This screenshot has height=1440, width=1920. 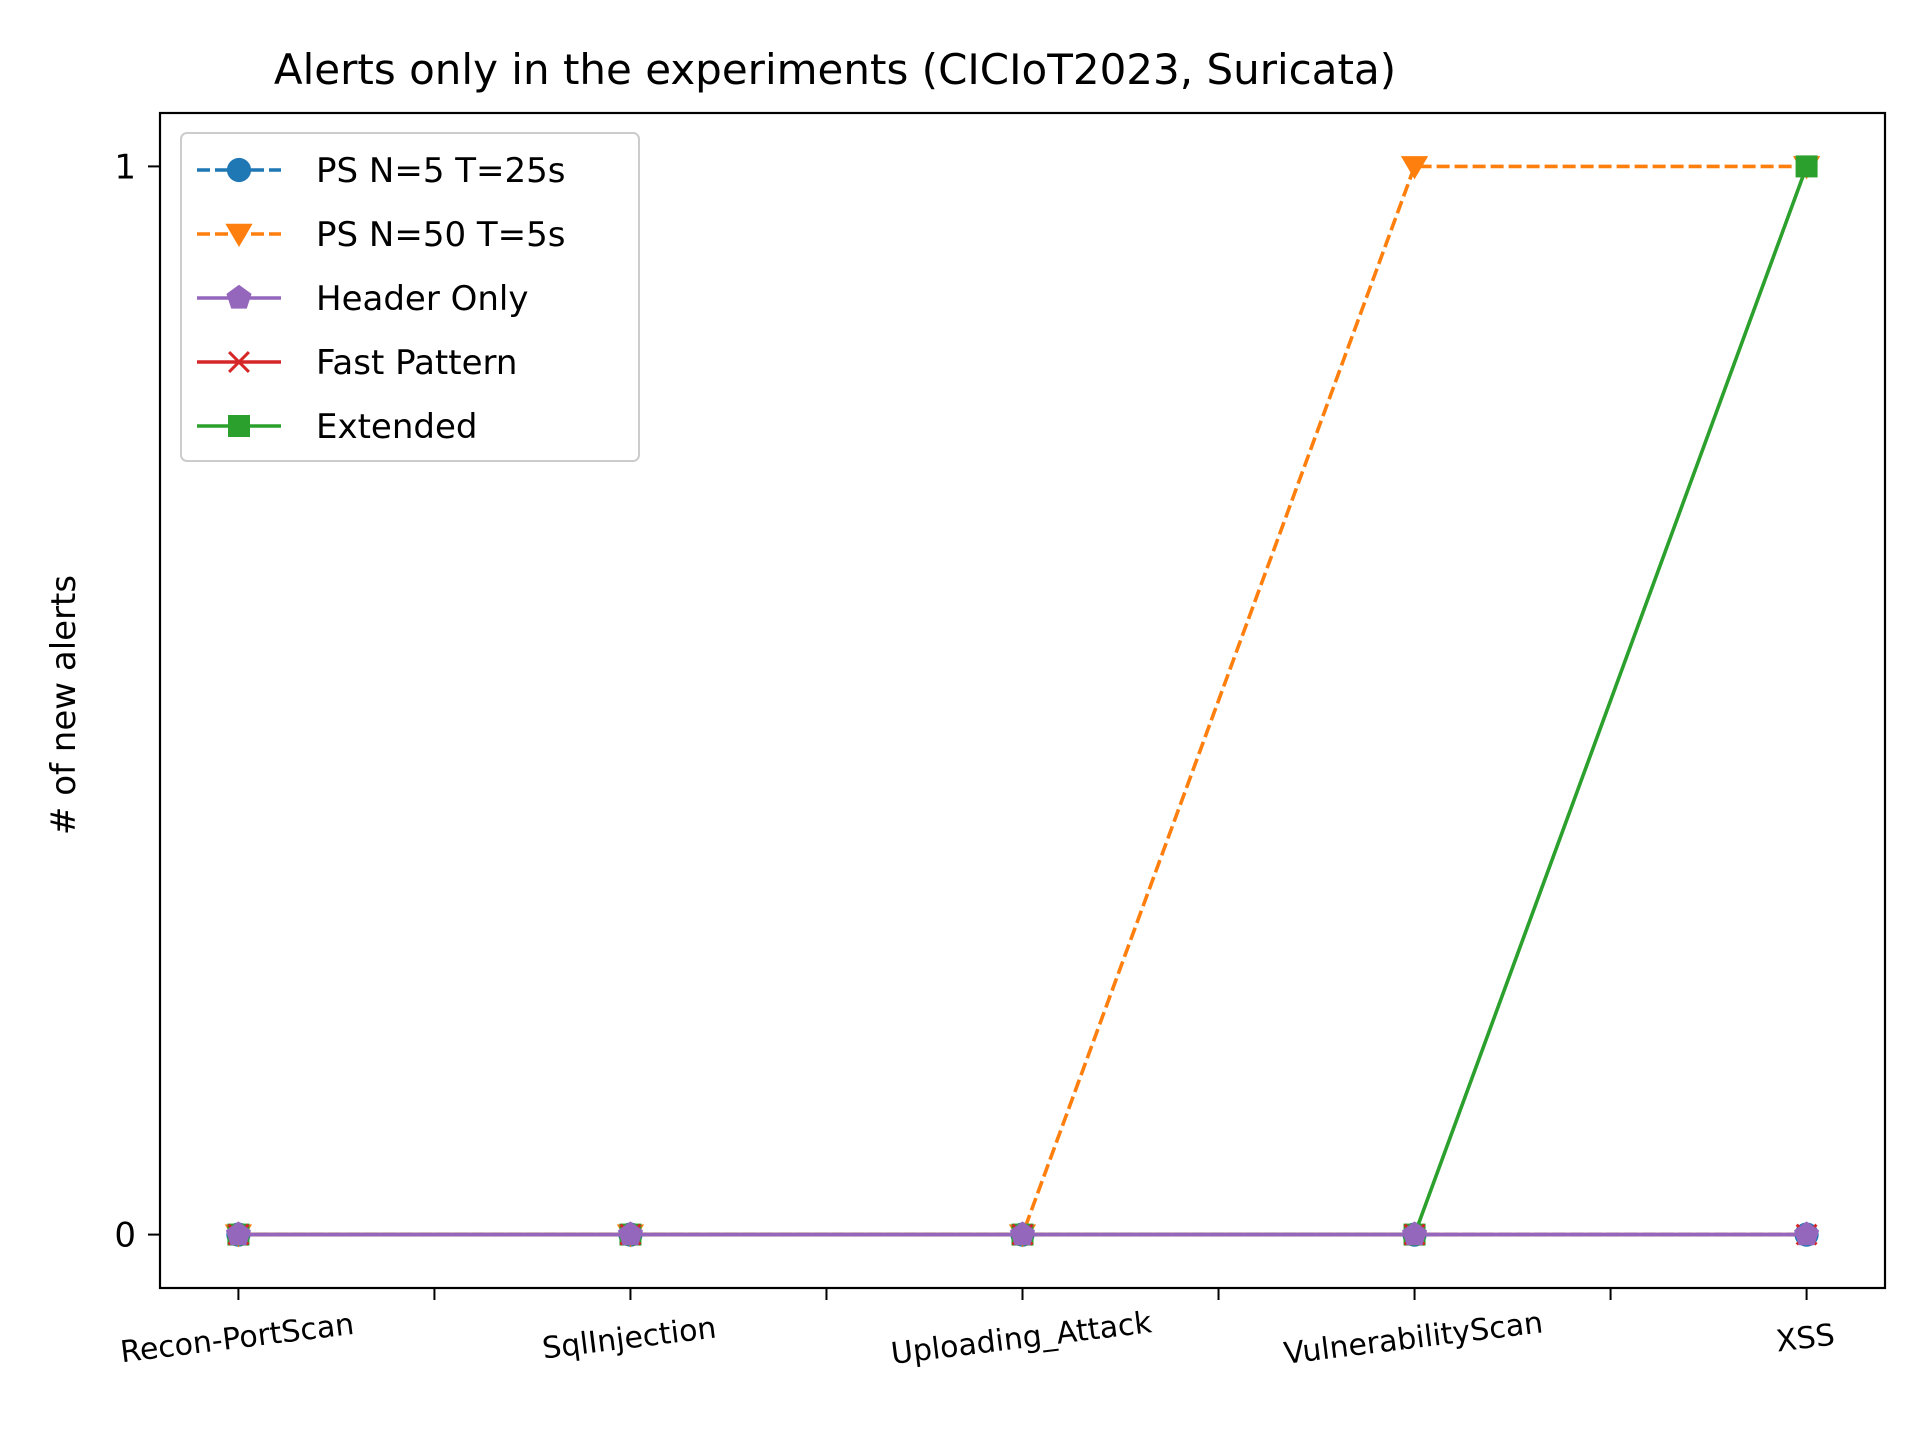 I want to click on x-tick-label: VulnerabilityScan, so click(x=1413, y=1338).